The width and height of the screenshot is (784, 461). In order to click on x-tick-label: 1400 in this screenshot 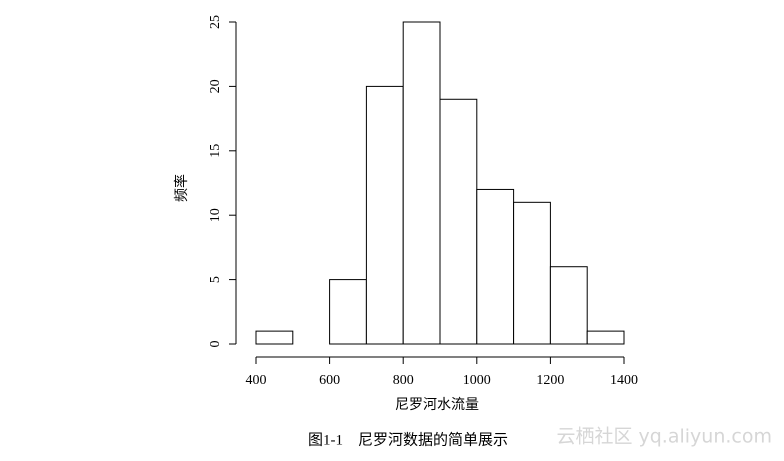, I will do `click(624, 380)`.